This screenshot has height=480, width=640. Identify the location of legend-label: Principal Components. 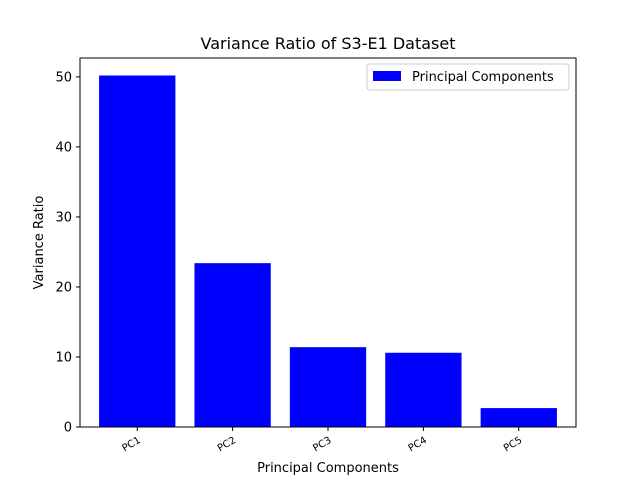
(483, 77).